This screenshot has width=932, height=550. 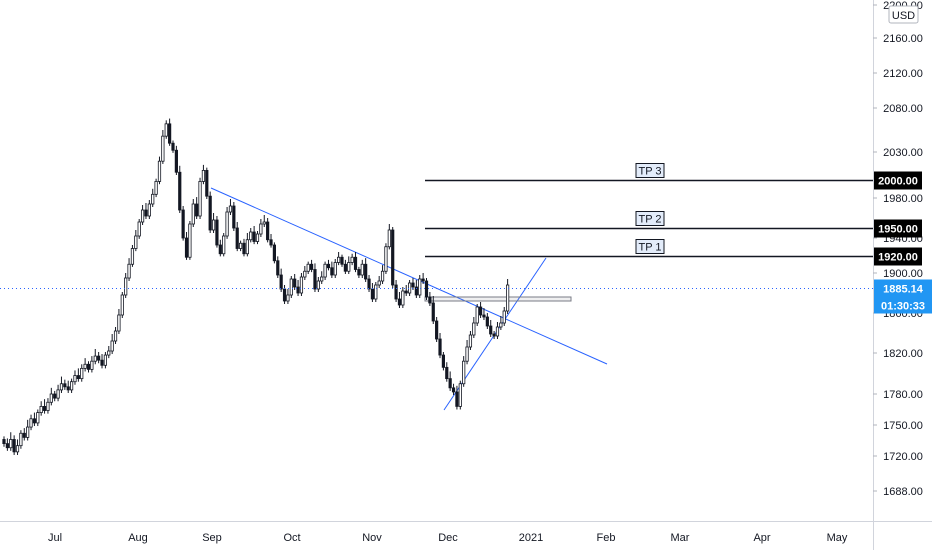 I want to click on bar-countdown: 01:30:33, so click(x=903, y=307).